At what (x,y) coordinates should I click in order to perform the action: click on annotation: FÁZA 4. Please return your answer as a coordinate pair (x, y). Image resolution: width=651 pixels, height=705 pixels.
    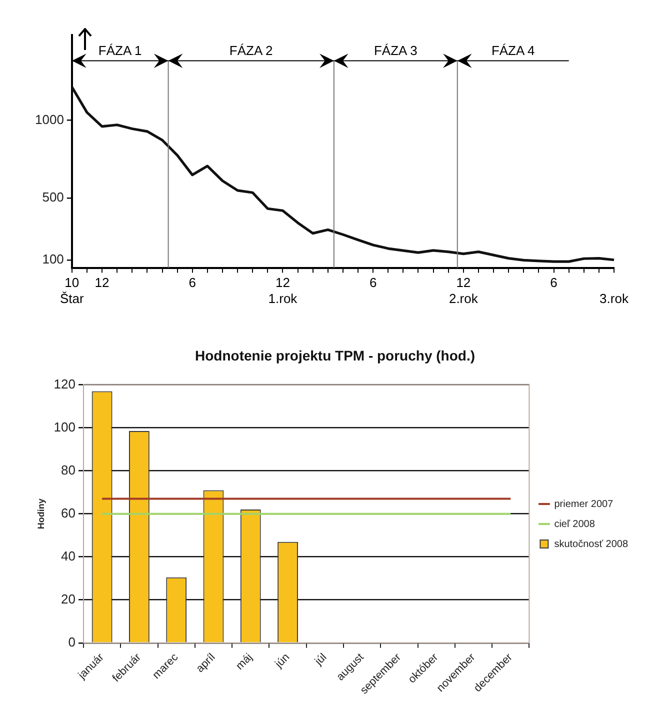
    Looking at the image, I should click on (513, 50).